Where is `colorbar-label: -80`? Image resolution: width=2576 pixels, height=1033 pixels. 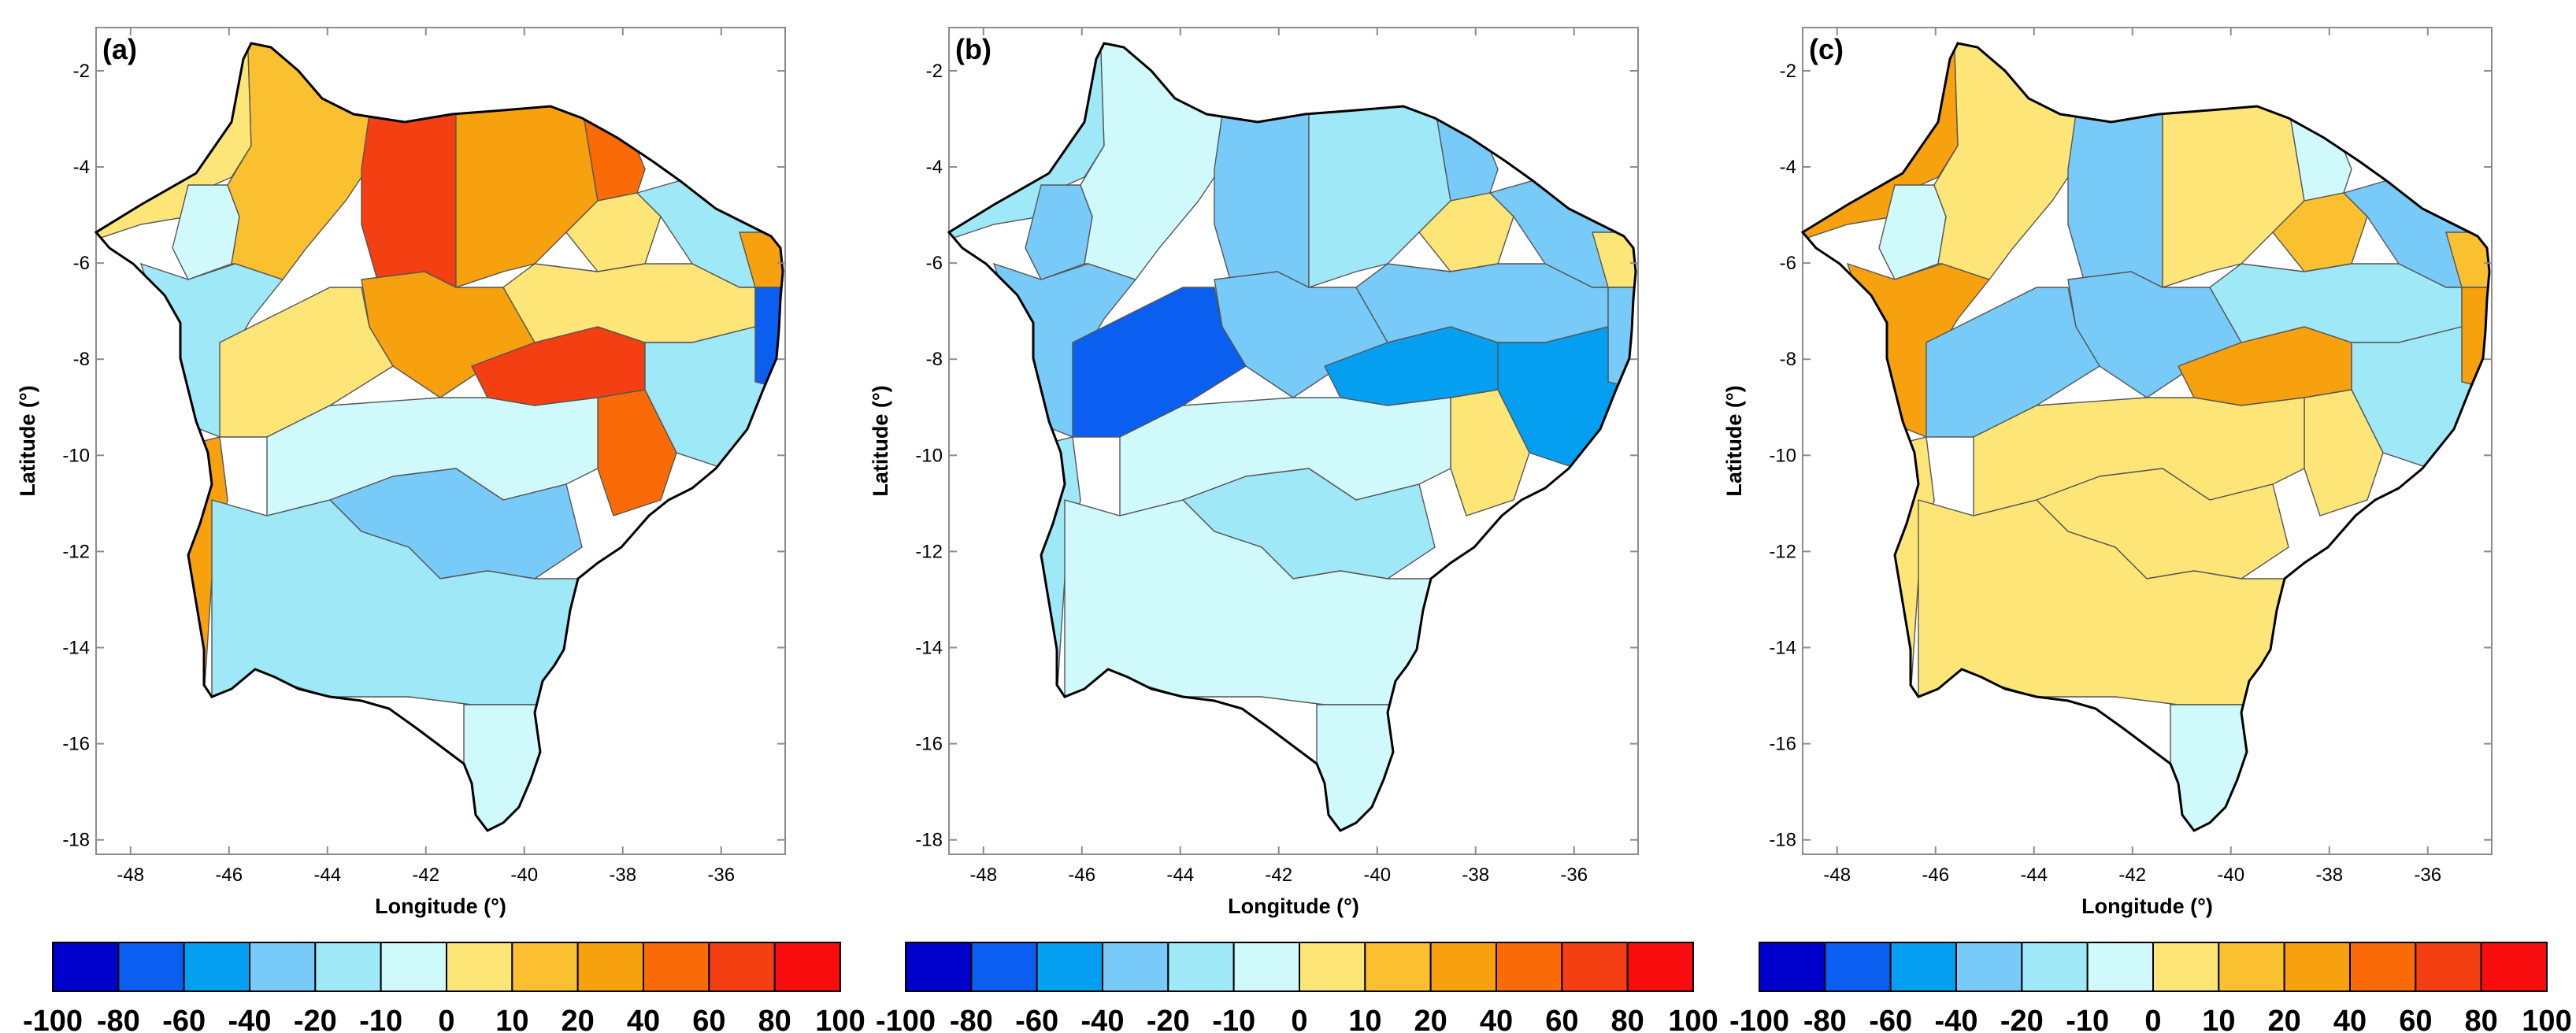
colorbar-label: -80 is located at coordinates (971, 1019).